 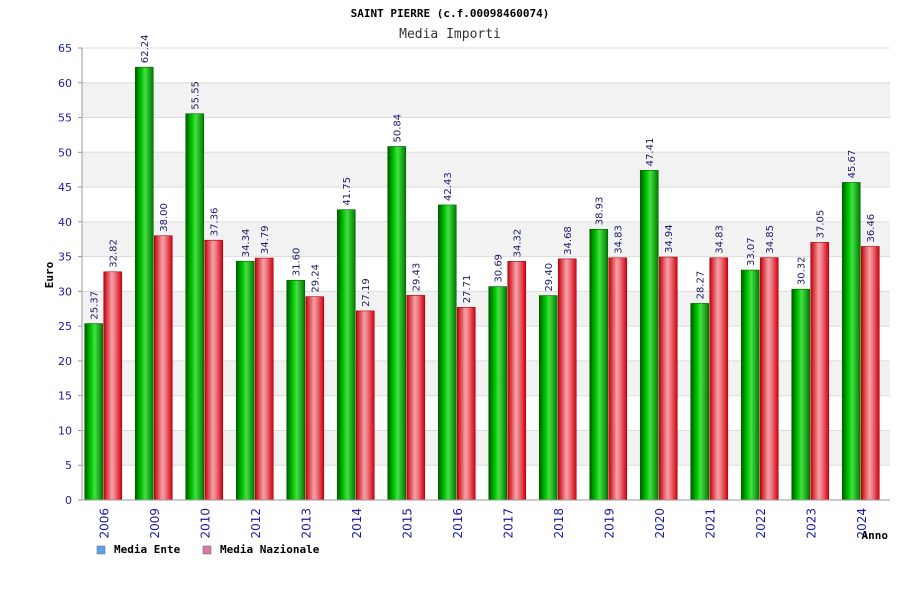 What do you see at coordinates (68, 500) in the screenshot?
I see `y-tick-label: 0` at bounding box center [68, 500].